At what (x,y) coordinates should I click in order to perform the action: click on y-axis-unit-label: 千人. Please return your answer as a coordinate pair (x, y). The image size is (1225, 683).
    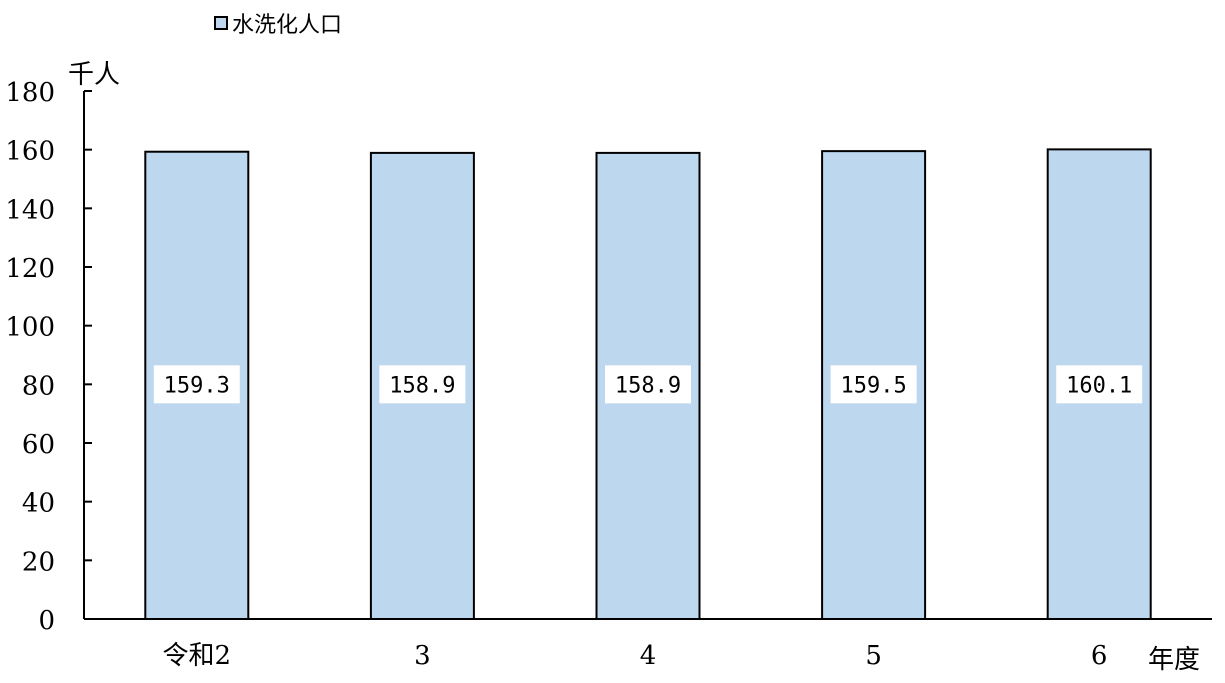
    Looking at the image, I should click on (94, 75).